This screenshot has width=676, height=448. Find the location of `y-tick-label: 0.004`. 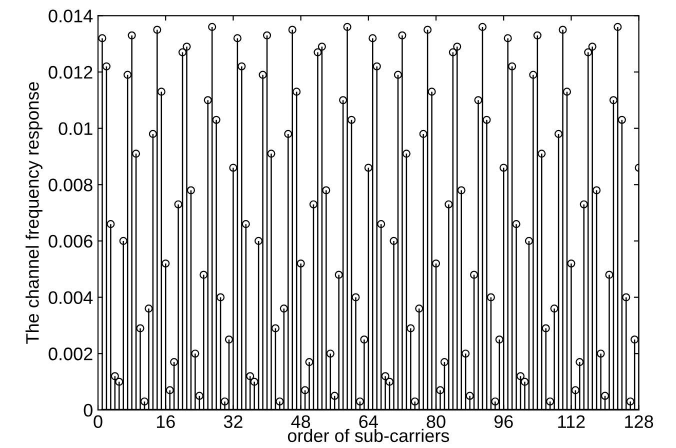

y-tick-label: 0.004 is located at coordinates (70, 297).